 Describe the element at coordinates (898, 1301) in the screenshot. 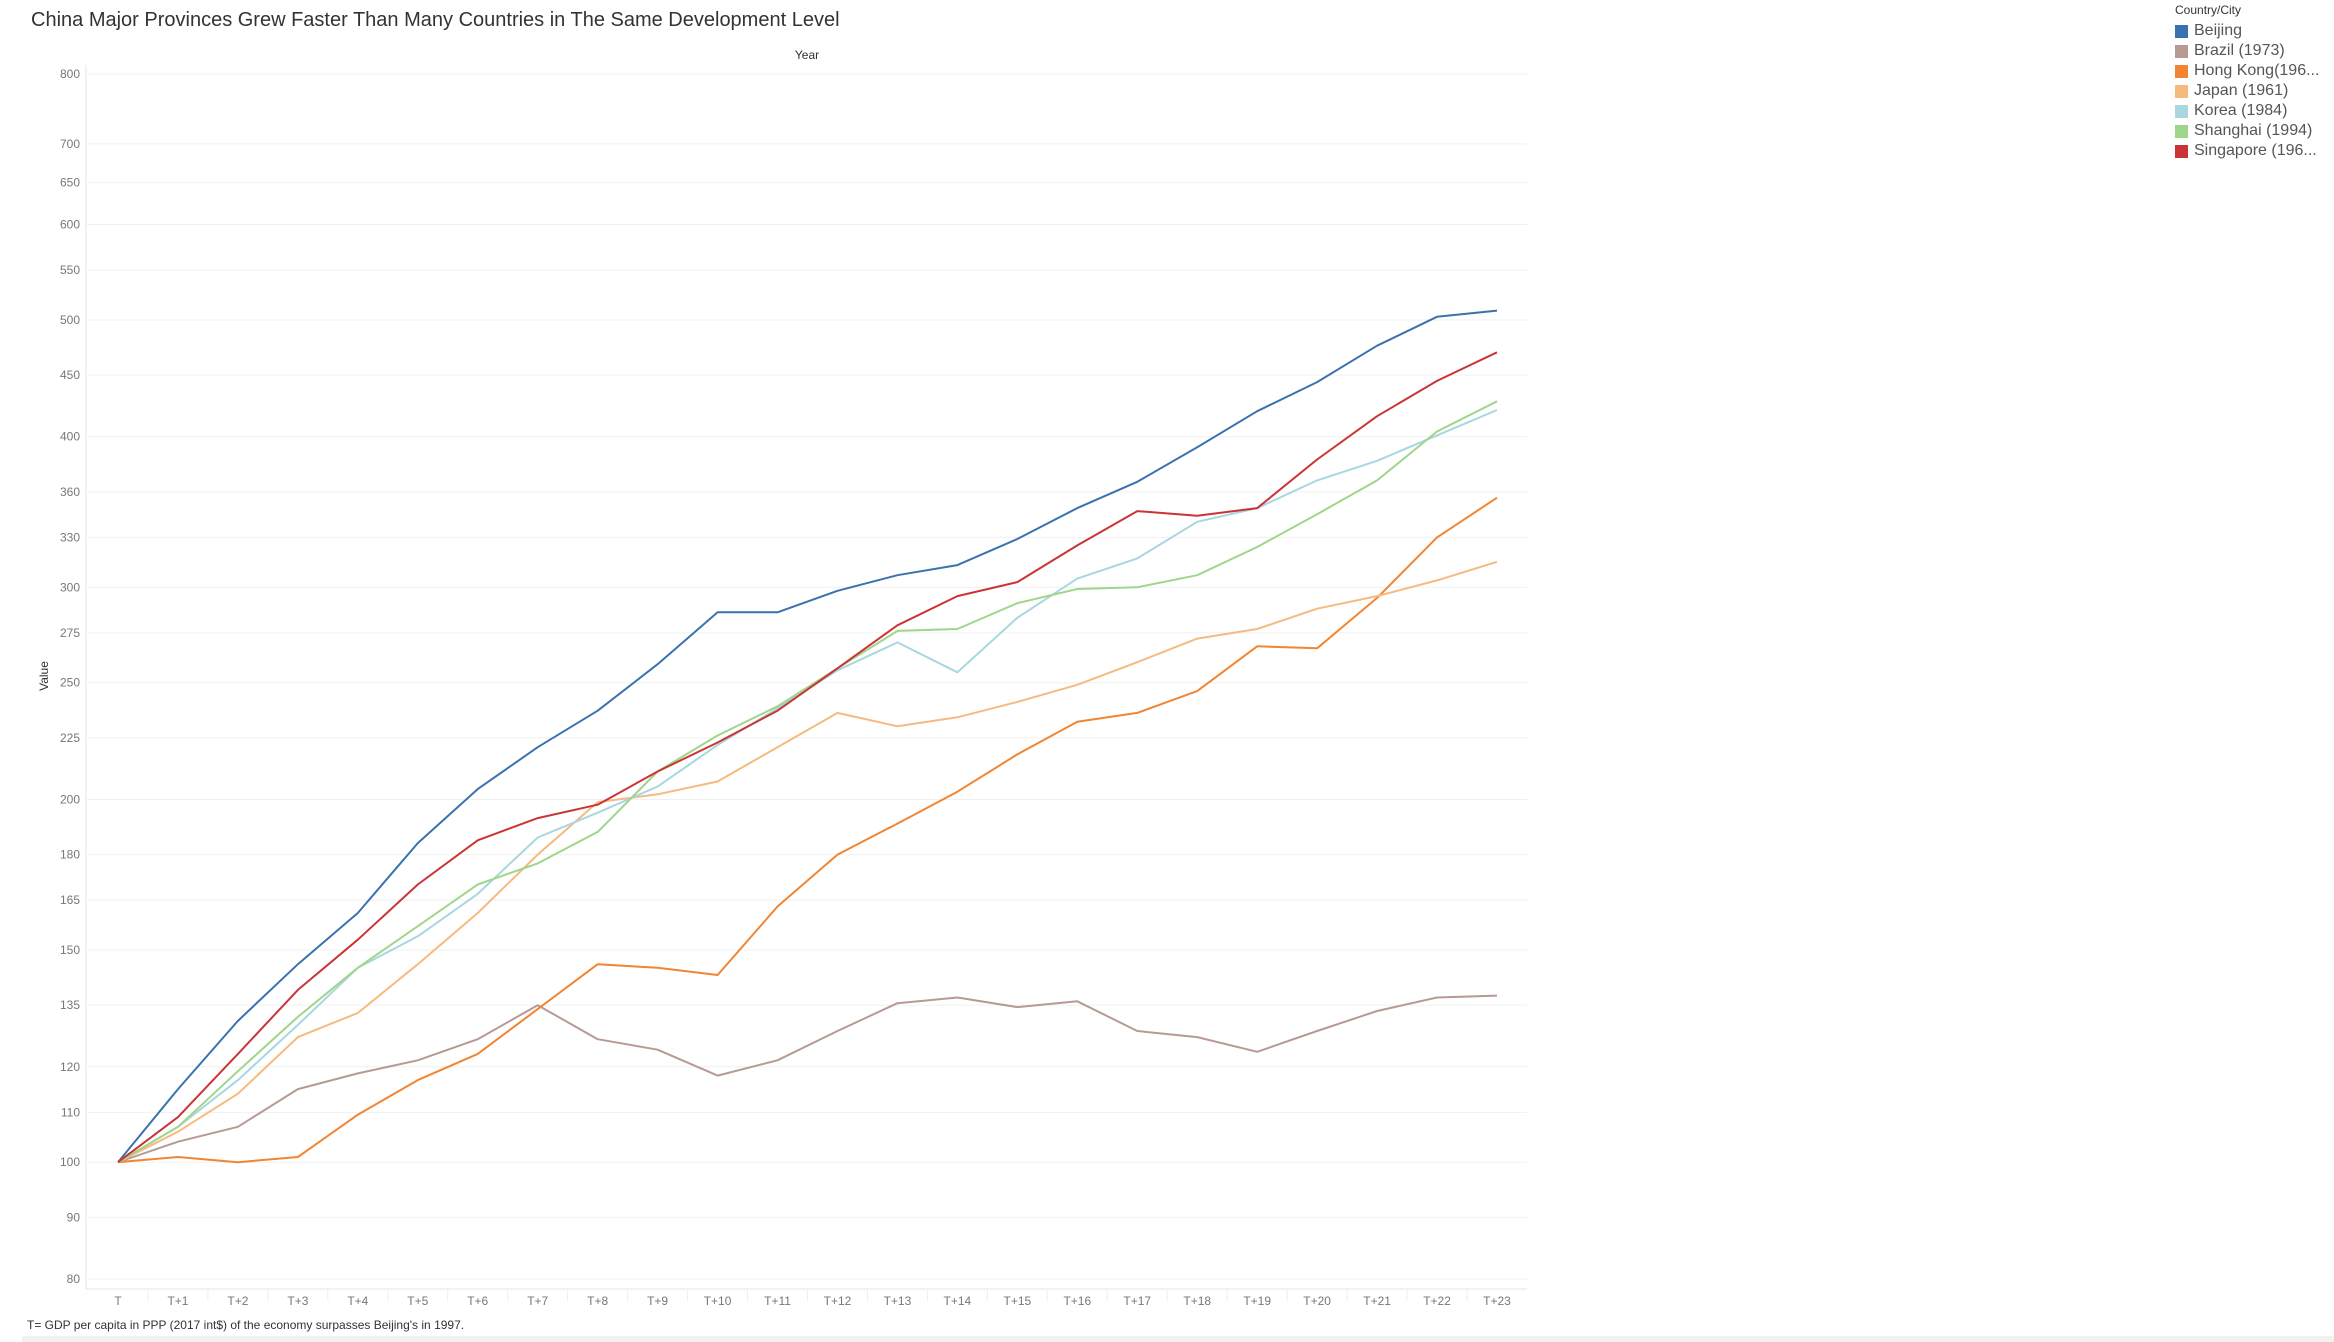

I see `x-tick-label: T+13` at that location.